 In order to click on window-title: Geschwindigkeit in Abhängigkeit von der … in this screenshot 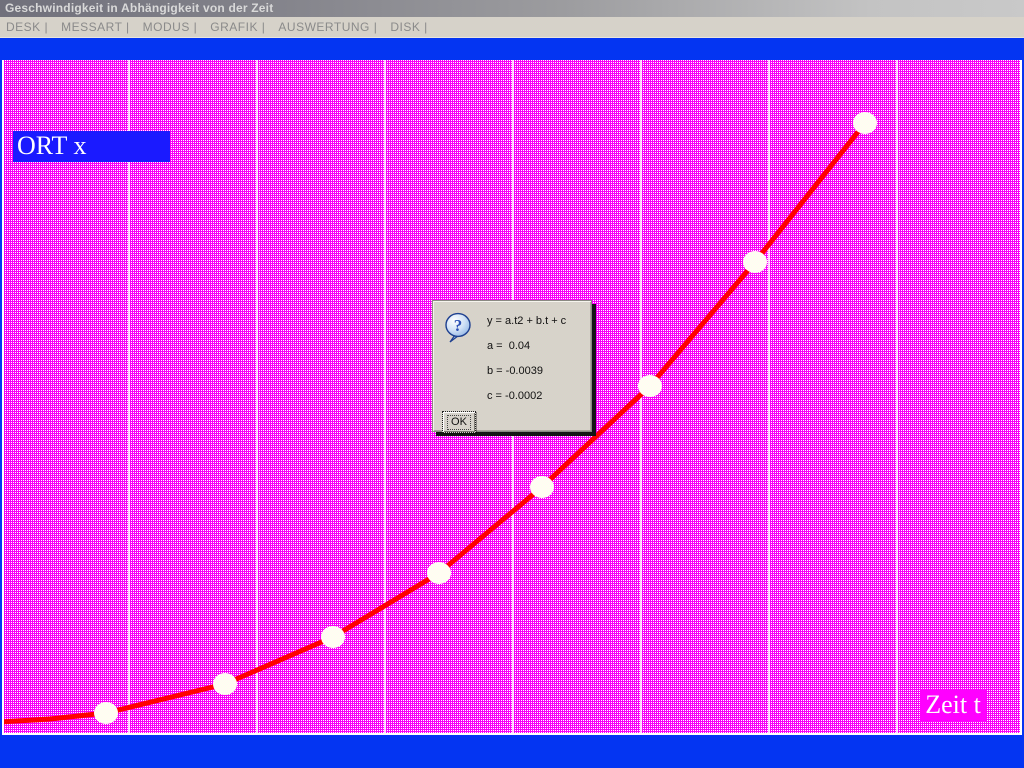, I will do `click(139, 8)`.